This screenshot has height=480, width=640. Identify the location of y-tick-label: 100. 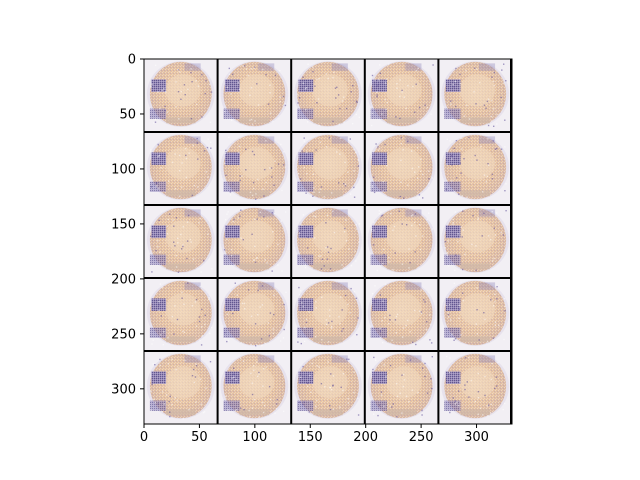
(123, 169).